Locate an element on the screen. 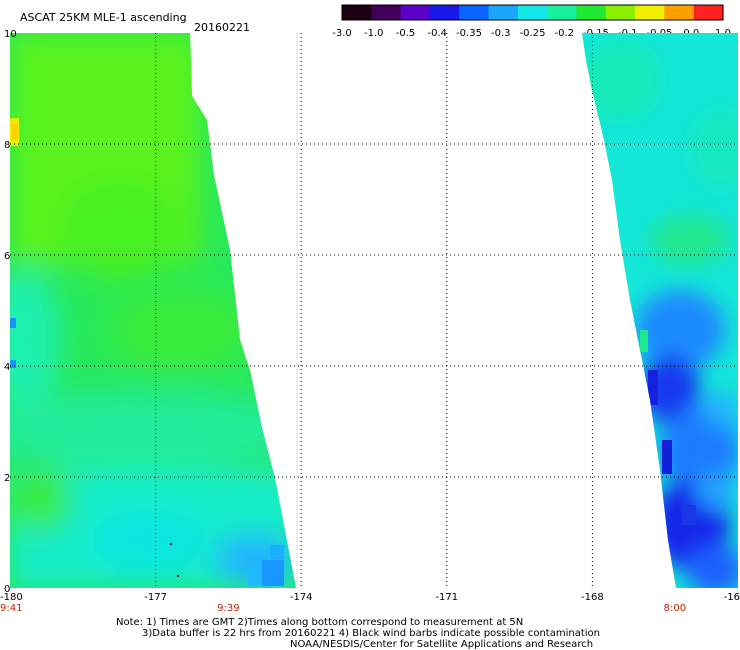 The width and height of the screenshot is (740, 650). x-tick-label: -171 is located at coordinates (446, 597).